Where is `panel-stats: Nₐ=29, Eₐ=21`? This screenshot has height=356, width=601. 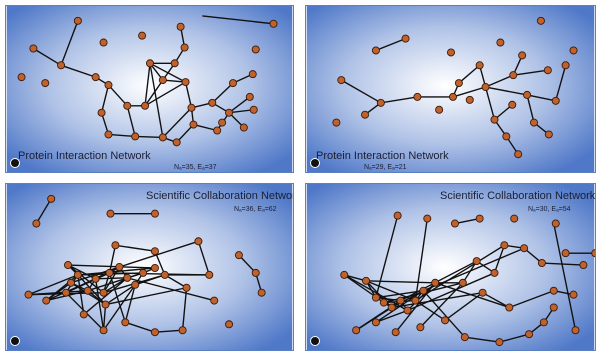 panel-stats: Nₐ=29, Eₐ=21 is located at coordinates (385, 167).